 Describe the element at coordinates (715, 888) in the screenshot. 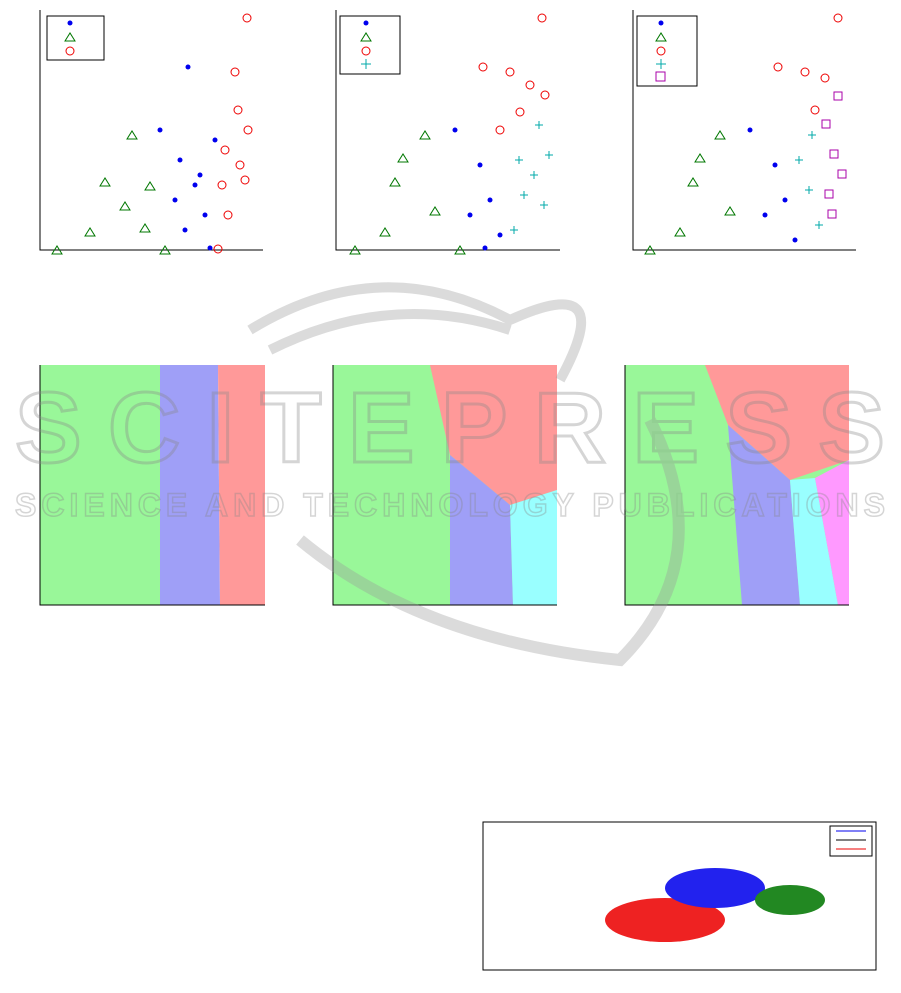

I see `cluster-blue` at that location.